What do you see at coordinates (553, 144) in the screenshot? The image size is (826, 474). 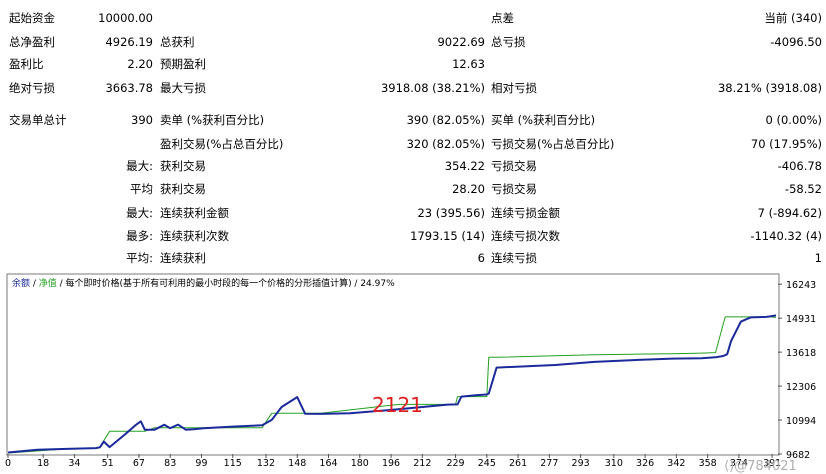 I see `loss-trades-label: 亏损交易(%占总百分比)` at bounding box center [553, 144].